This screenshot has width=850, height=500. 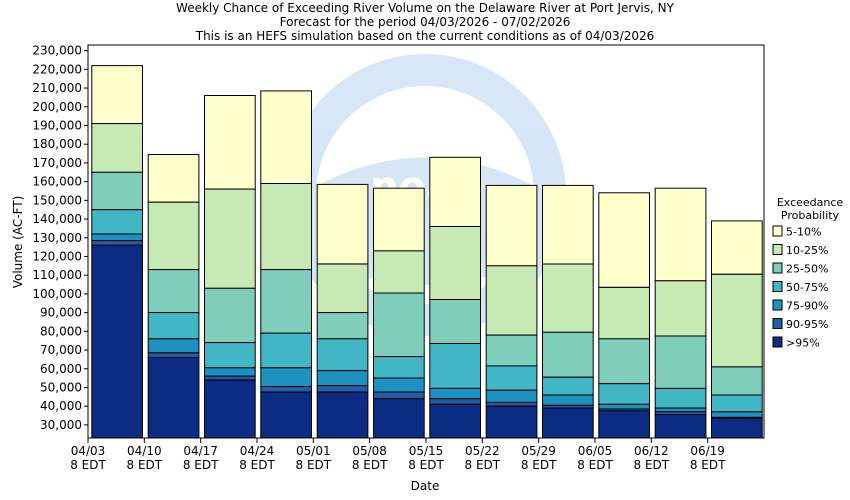 What do you see at coordinates (57, 238) in the screenshot?
I see `y-tick-label: 130,000` at bounding box center [57, 238].